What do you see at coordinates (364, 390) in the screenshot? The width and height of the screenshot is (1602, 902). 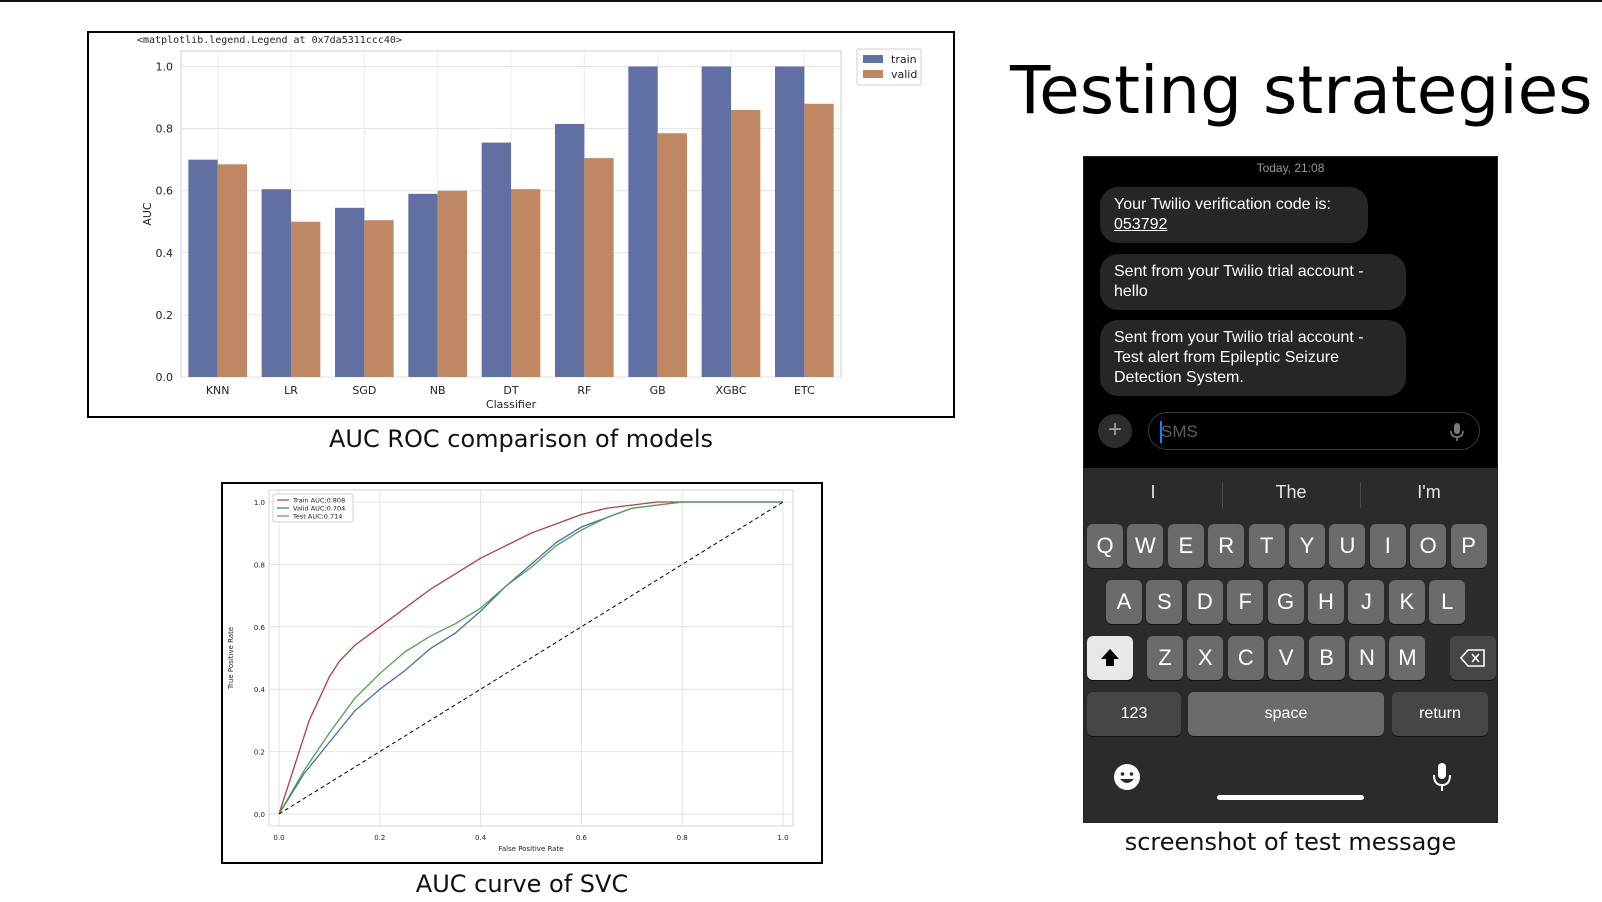 I see `x-tick-label: SGD` at bounding box center [364, 390].